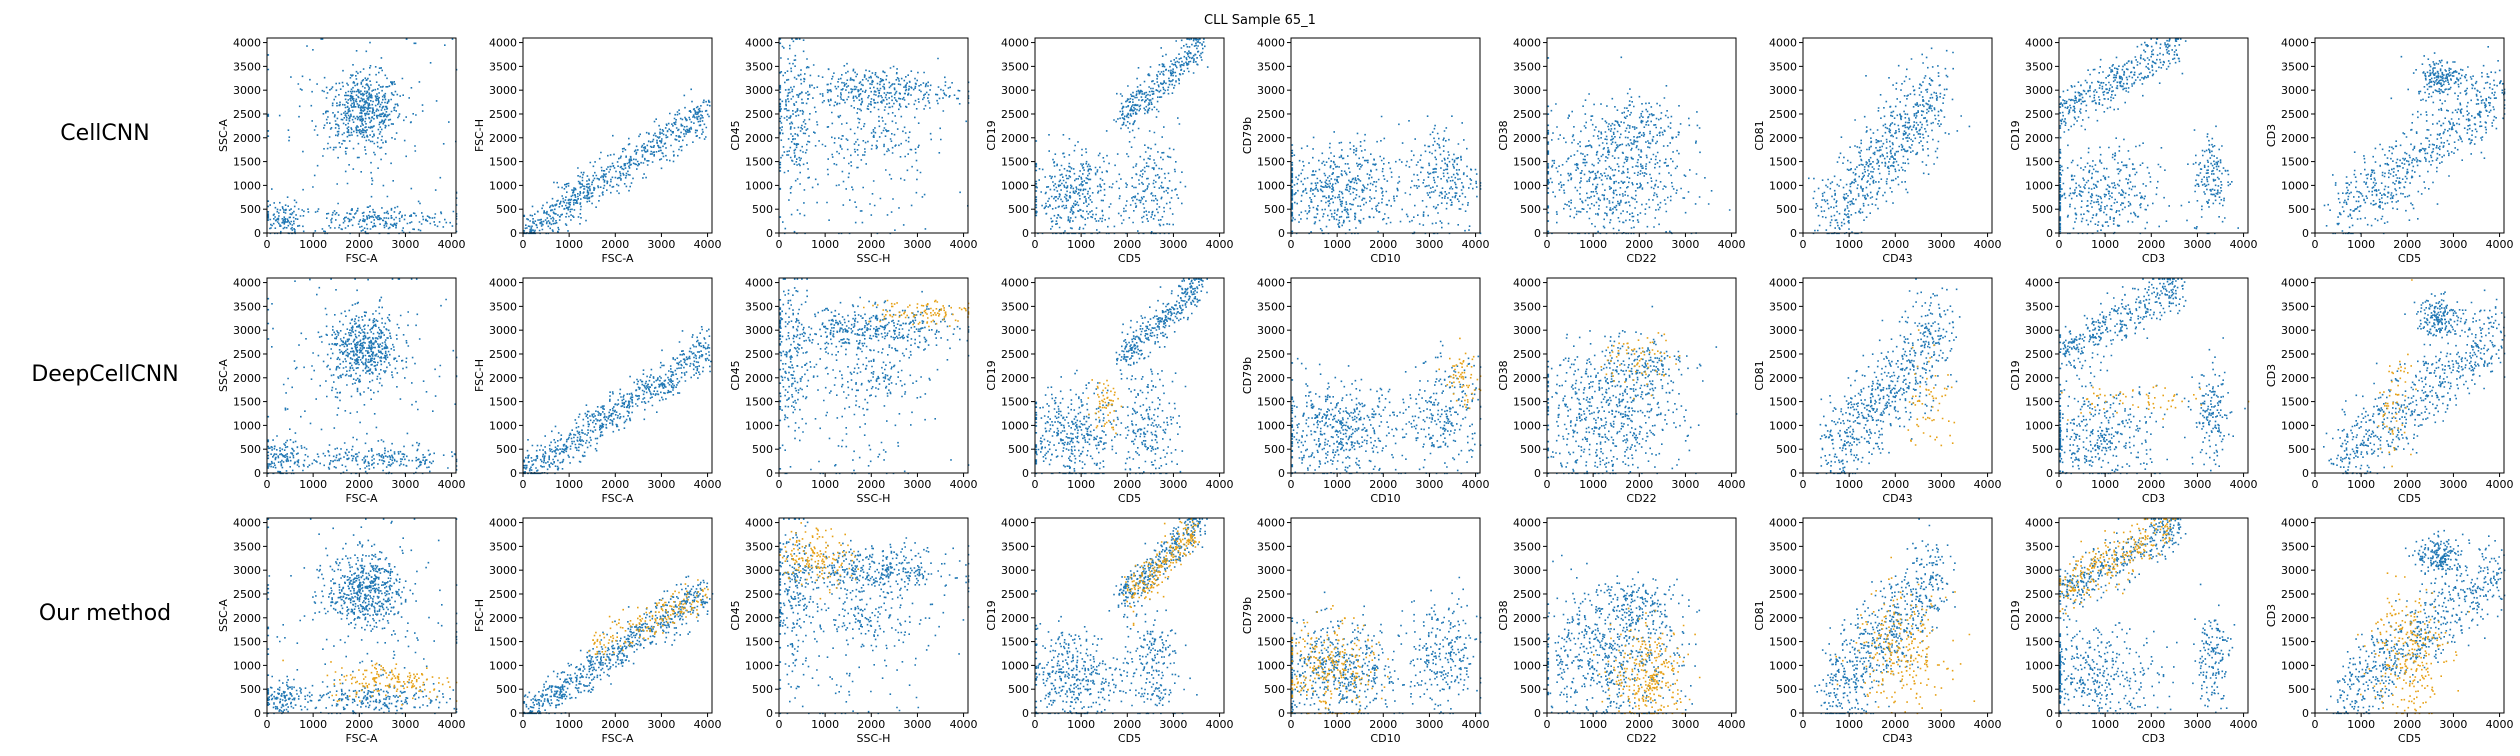 This screenshot has width=2520, height=756. I want to click on x-axis-label: FSC-A, so click(617, 258).